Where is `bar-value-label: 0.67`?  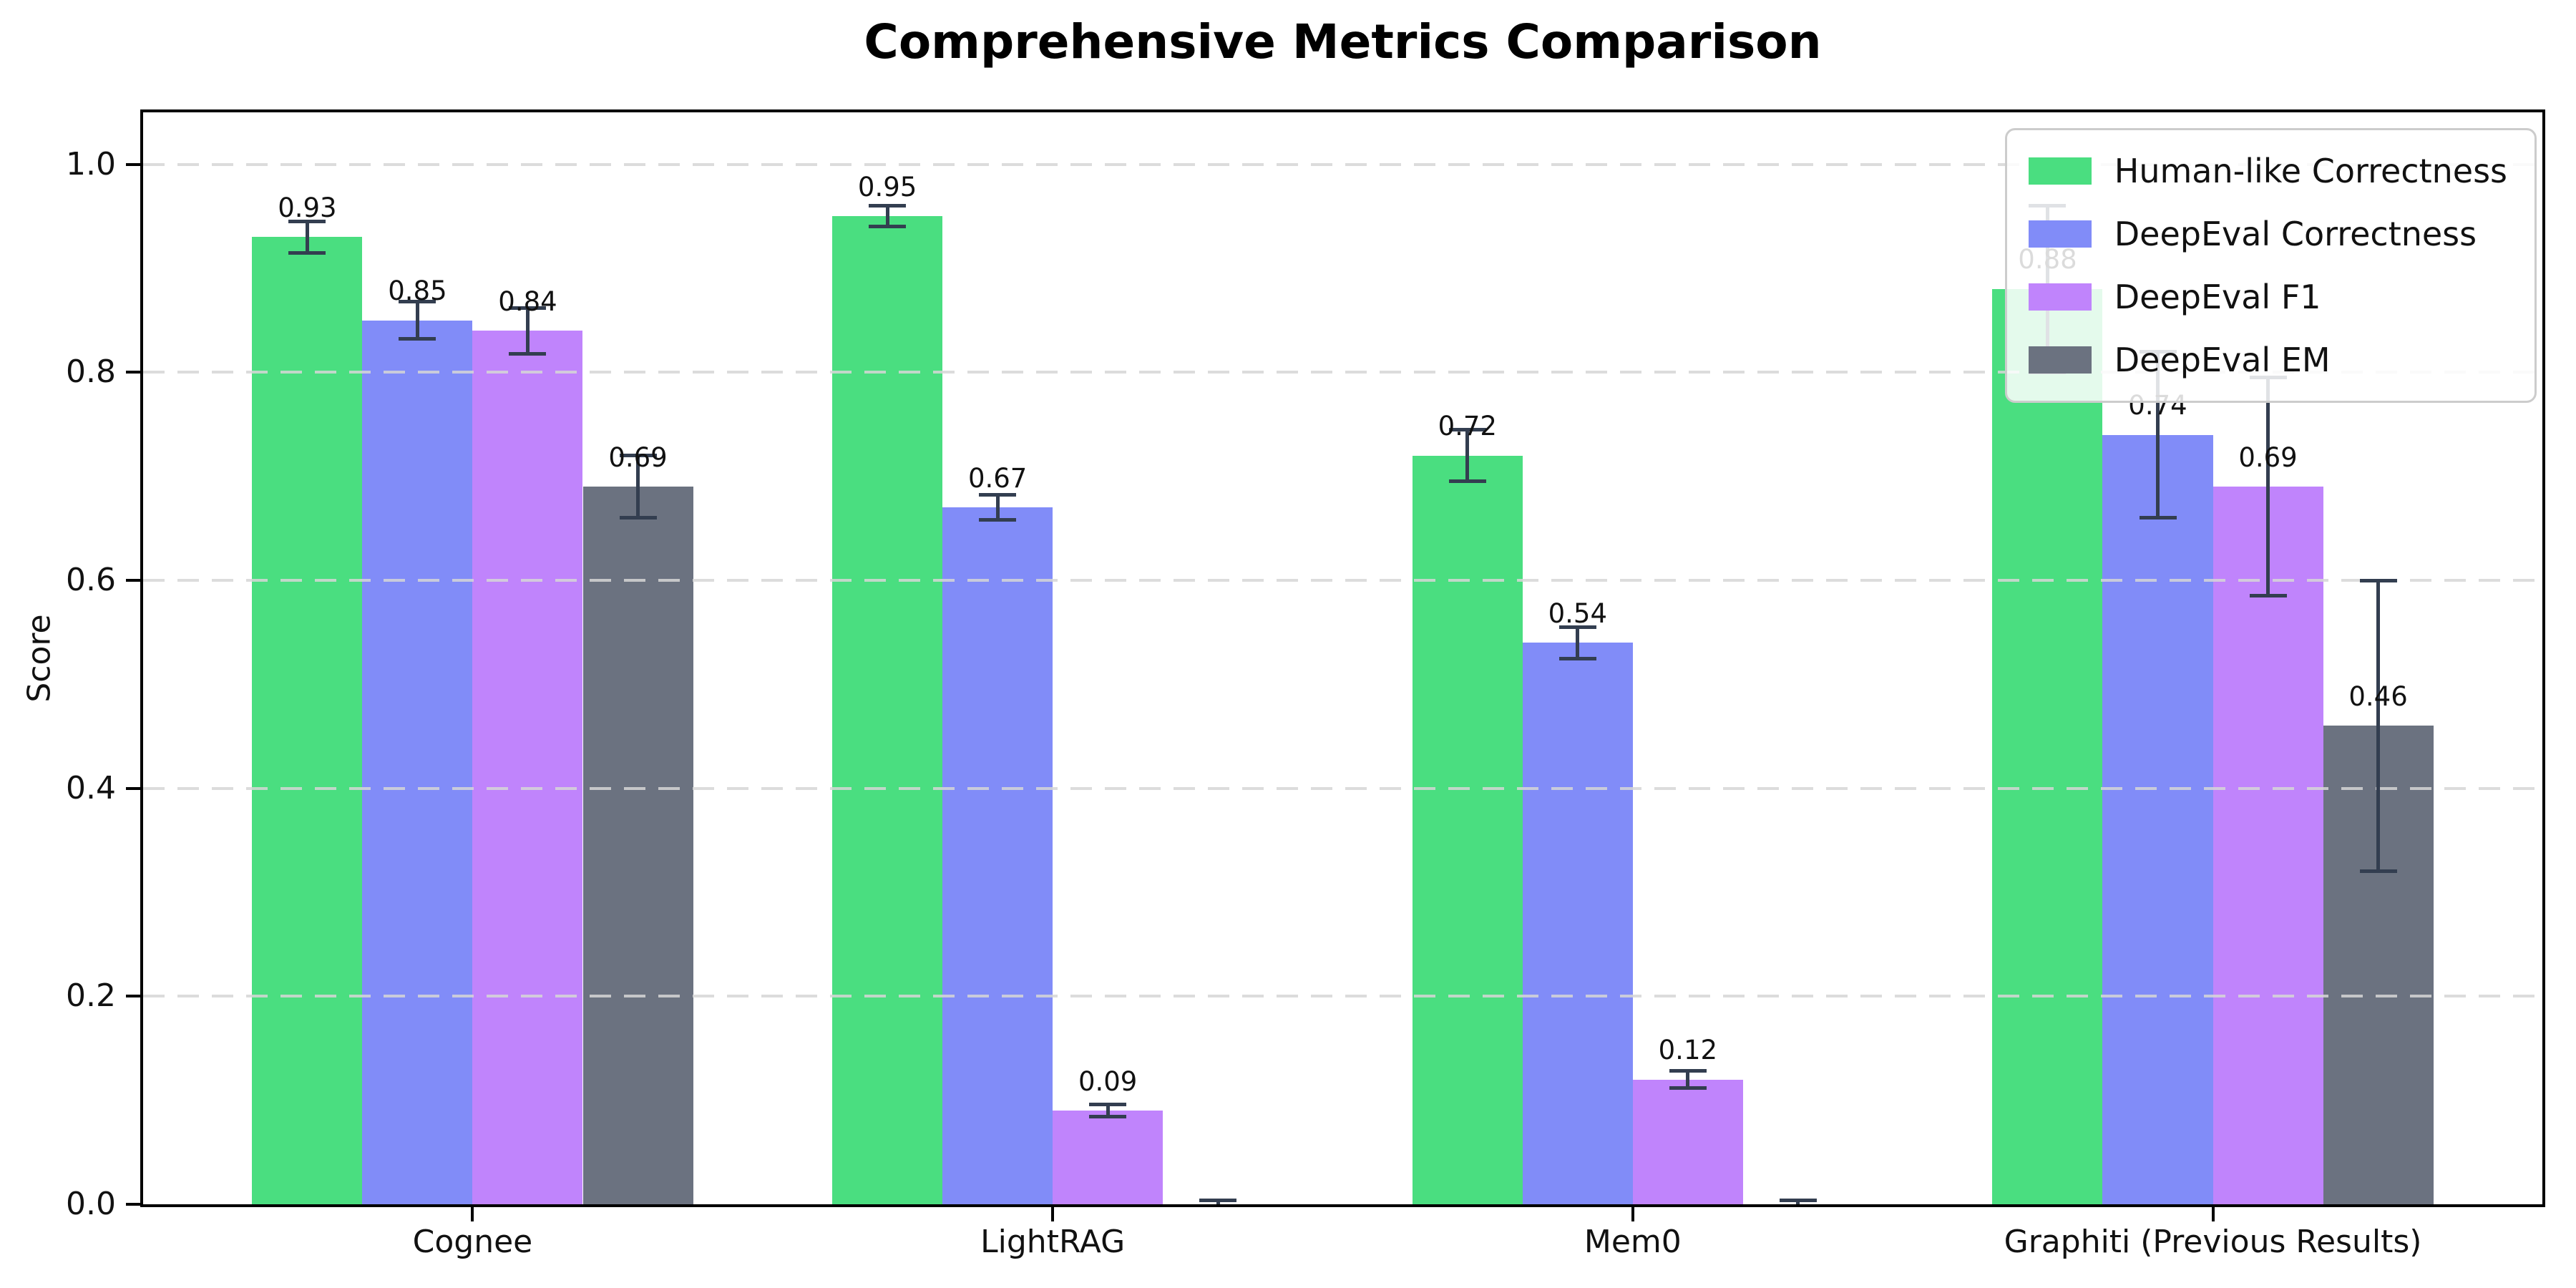 bar-value-label: 0.67 is located at coordinates (997, 478).